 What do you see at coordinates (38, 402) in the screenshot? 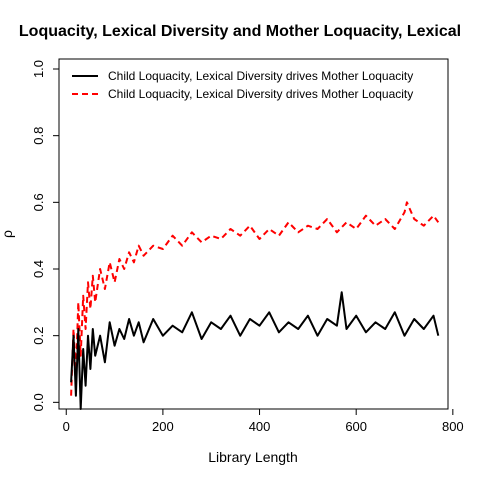
I see `y-tick-label: 0.0` at bounding box center [38, 402].